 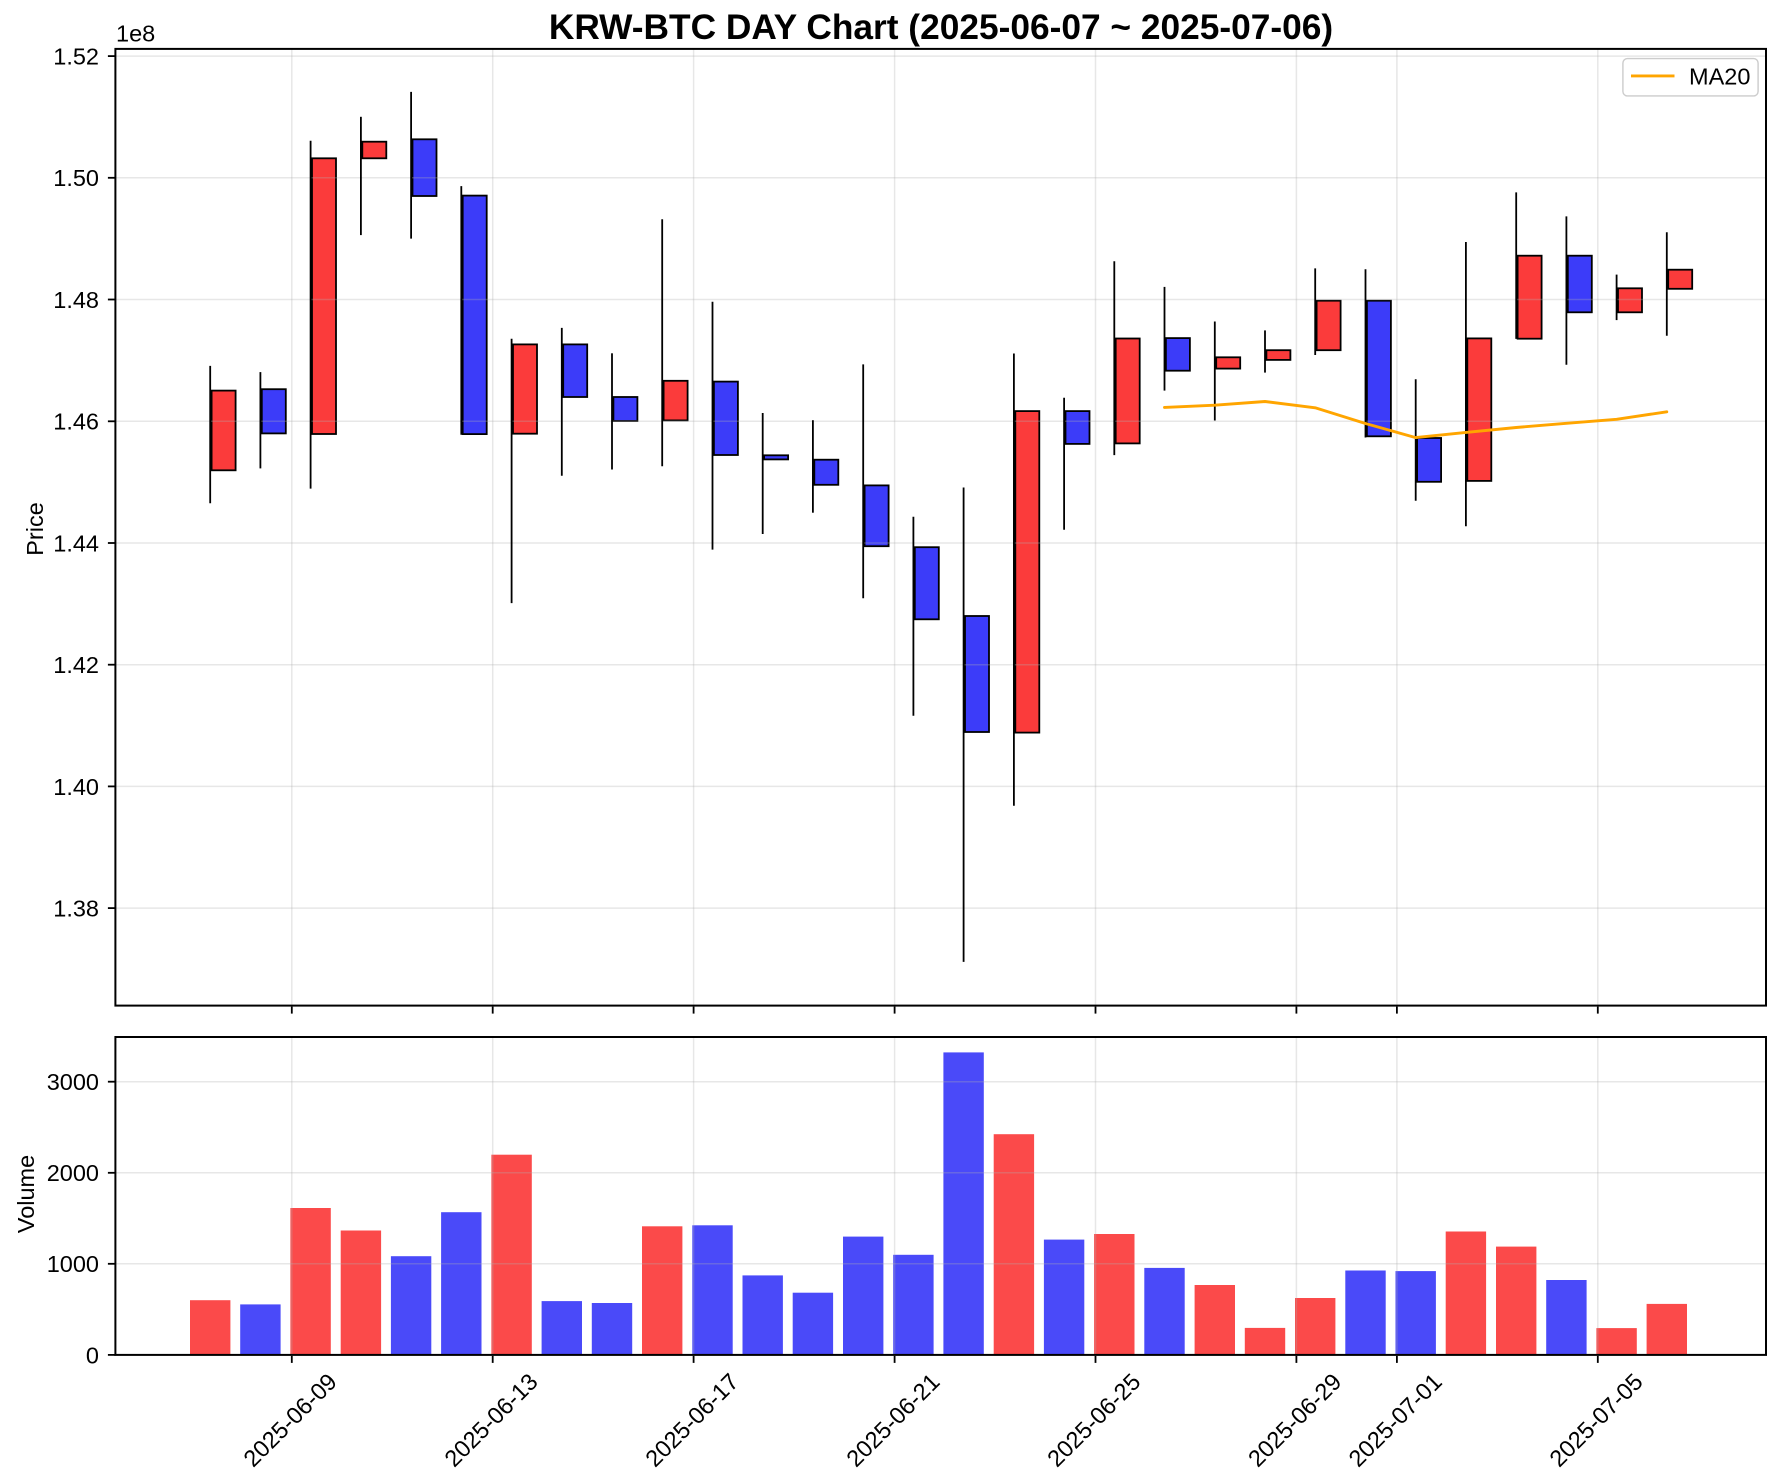 I want to click on svg-text: 0, so click(x=92, y=1355).